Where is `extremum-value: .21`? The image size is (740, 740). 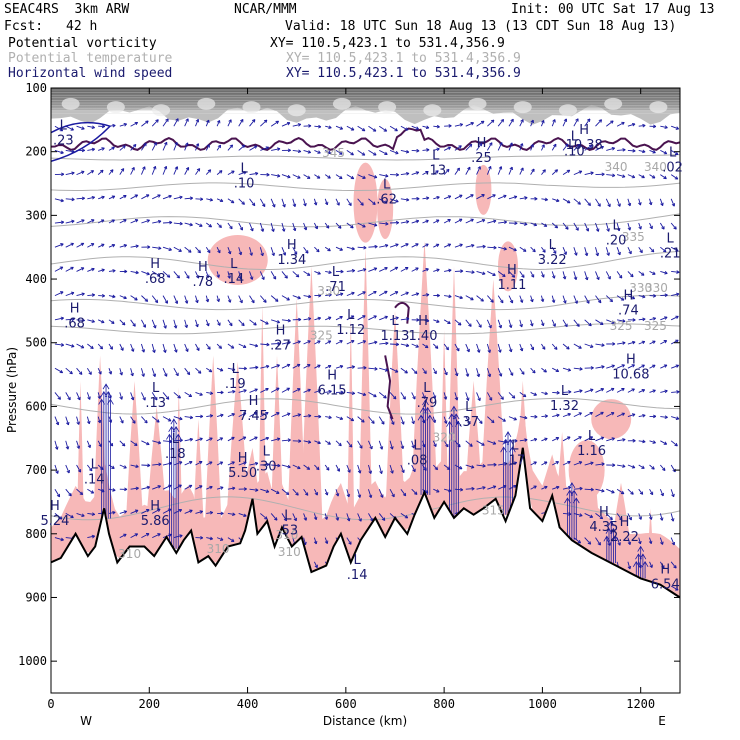
extremum-value: .21 is located at coordinates (670, 253).